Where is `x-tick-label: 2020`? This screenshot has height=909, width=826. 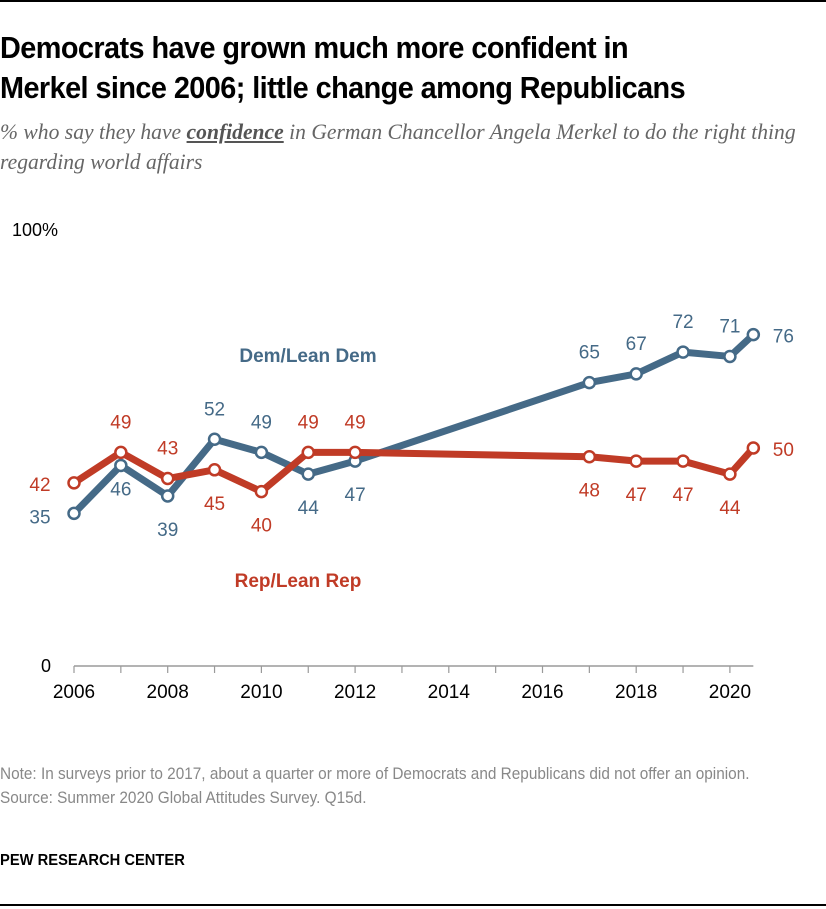 x-tick-label: 2020 is located at coordinates (730, 692).